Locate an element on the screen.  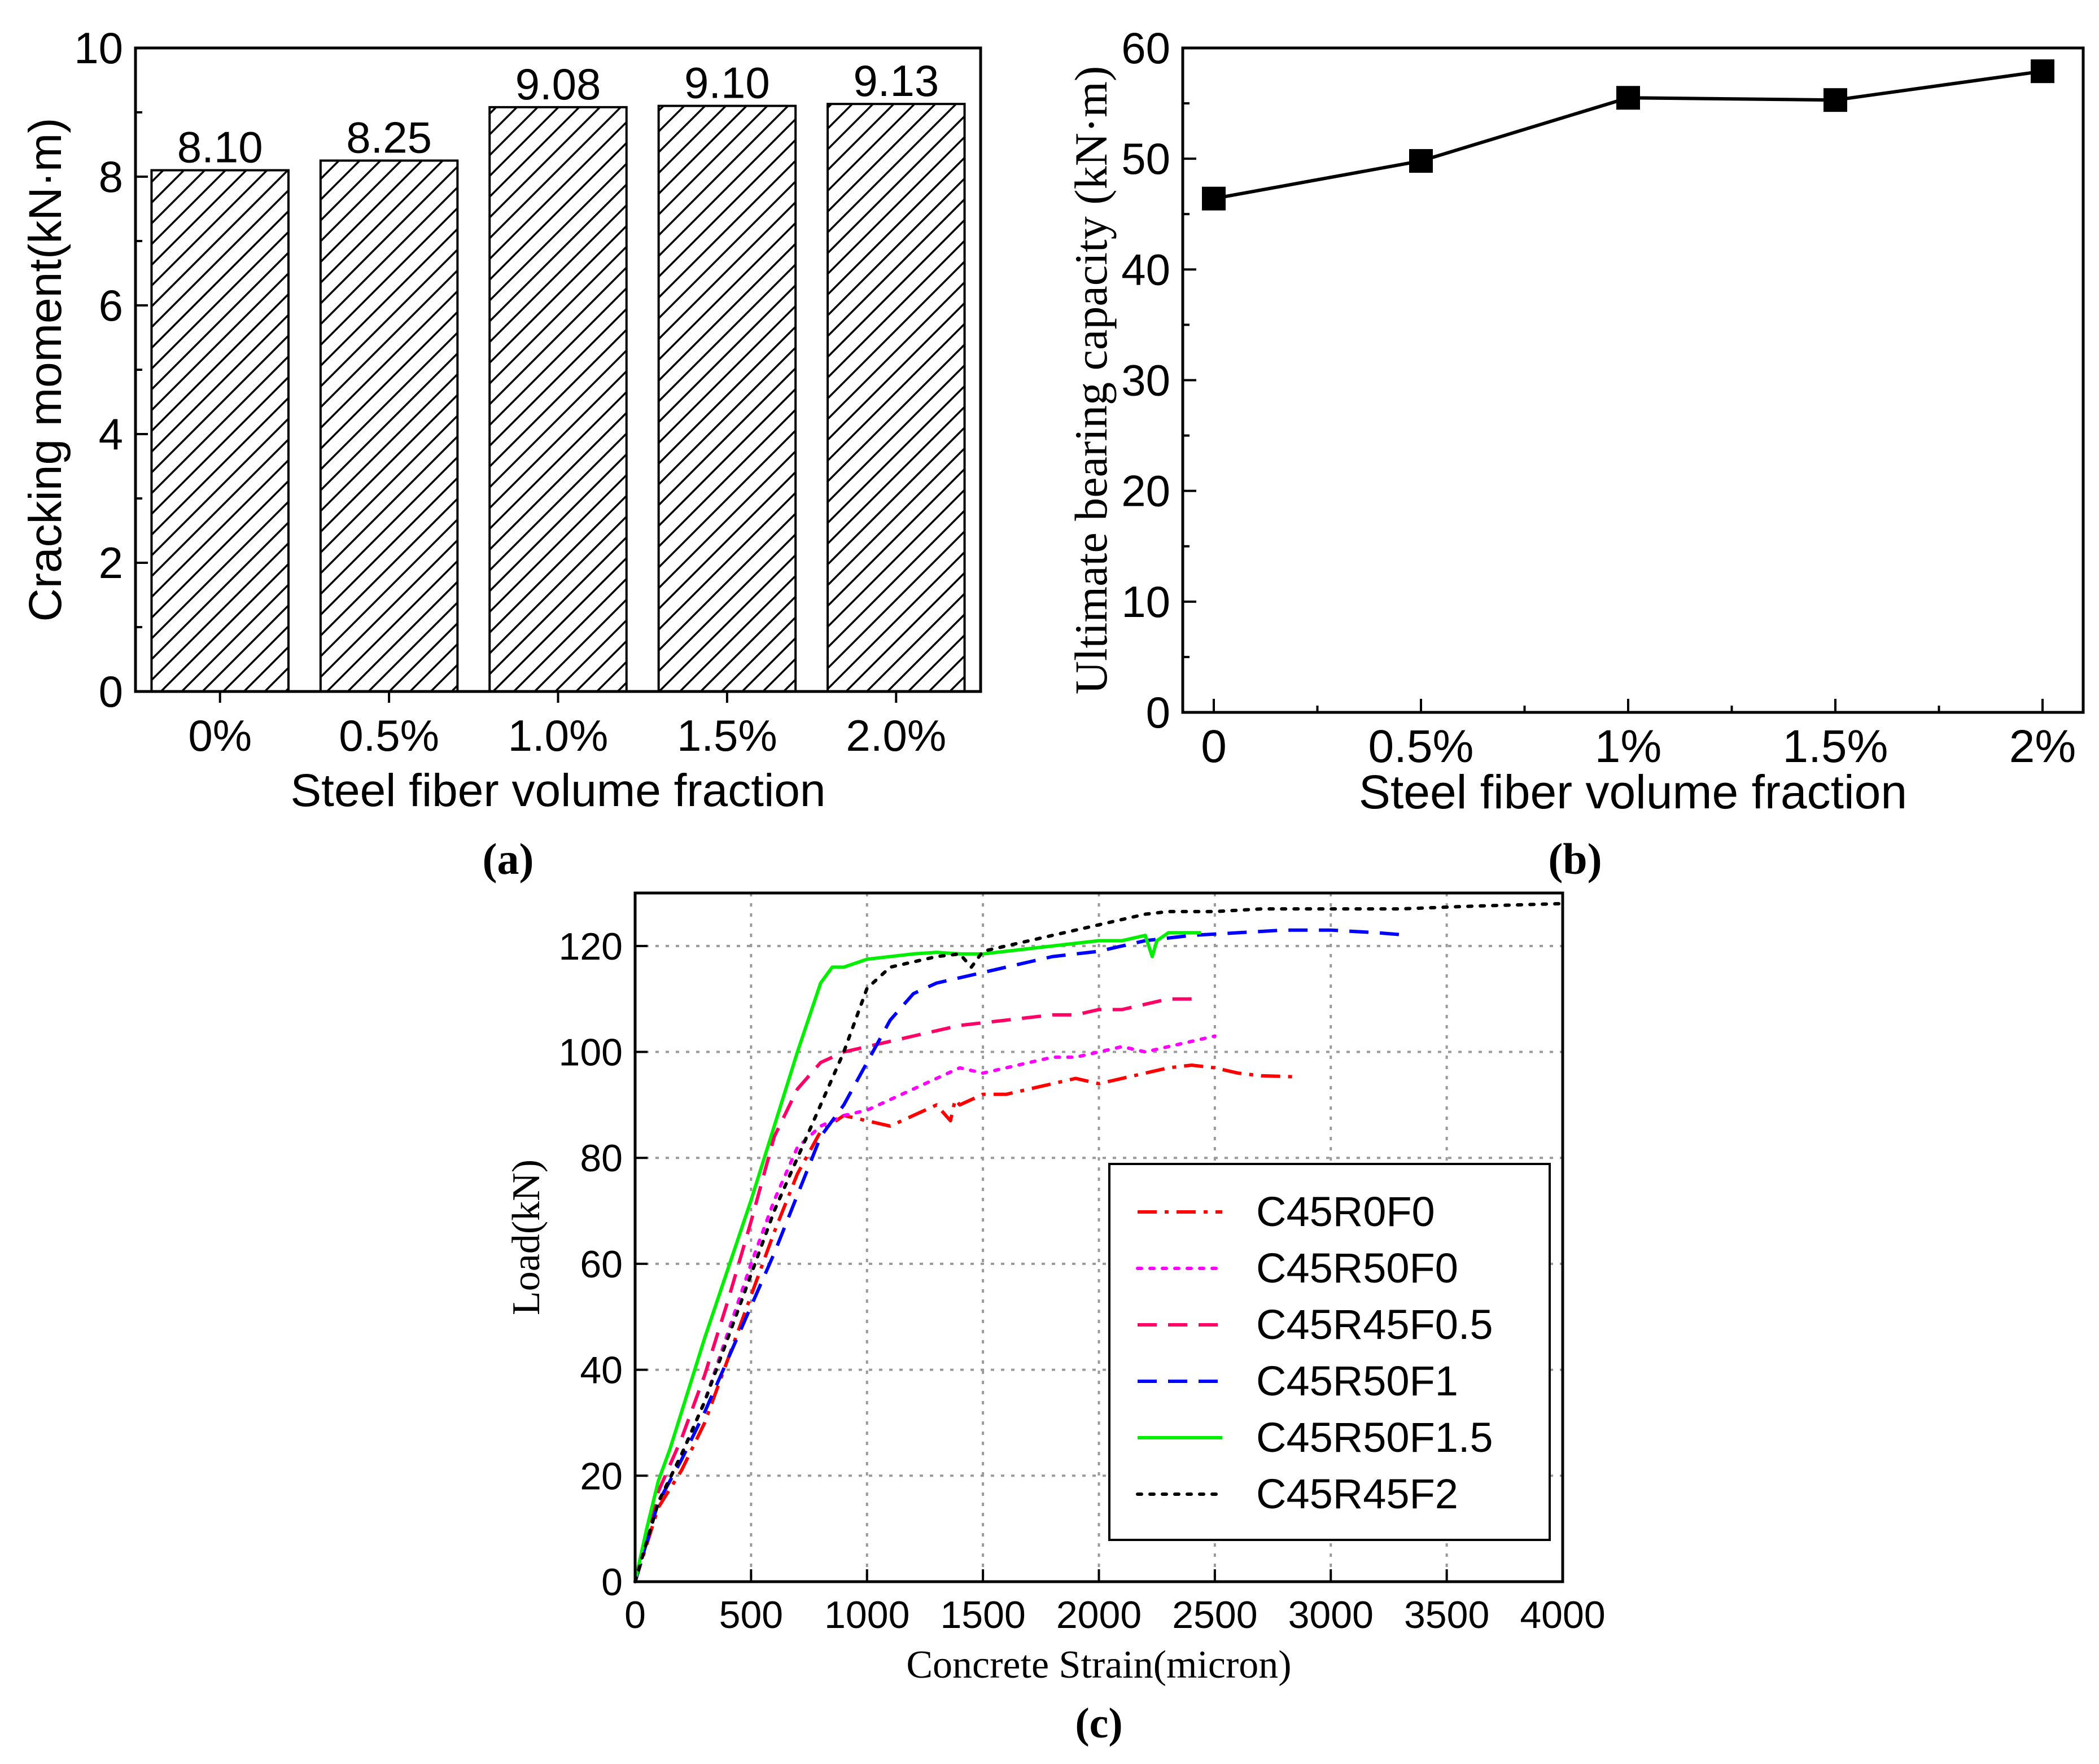
x-tick-label: 4000 is located at coordinates (1562, 1615).